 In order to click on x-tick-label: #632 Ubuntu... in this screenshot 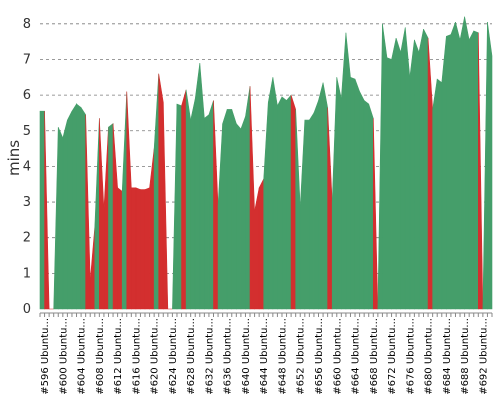, I will do `click(209, 356)`.